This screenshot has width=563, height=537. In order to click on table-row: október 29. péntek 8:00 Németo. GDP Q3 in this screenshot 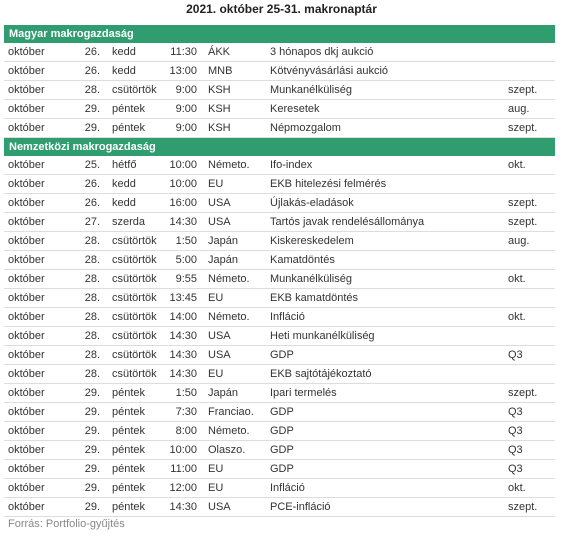, I will do `click(279, 431)`.